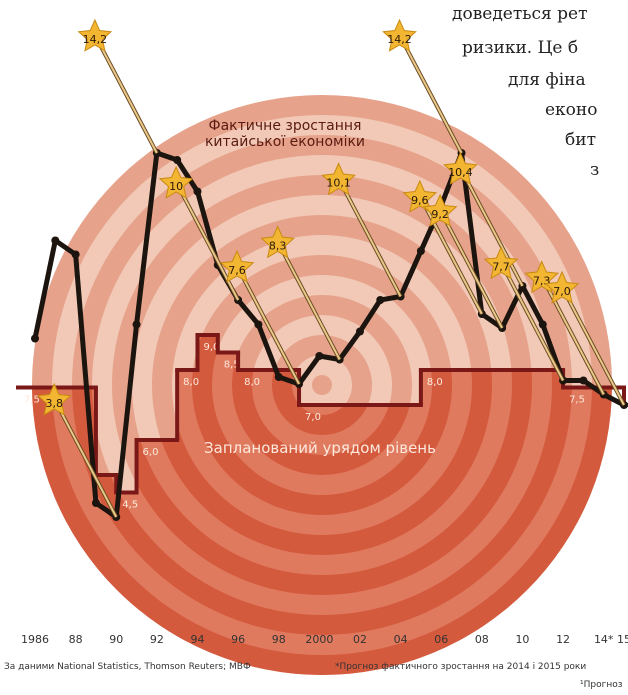  I want to click on planned-label: 7,0, so click(313, 417).